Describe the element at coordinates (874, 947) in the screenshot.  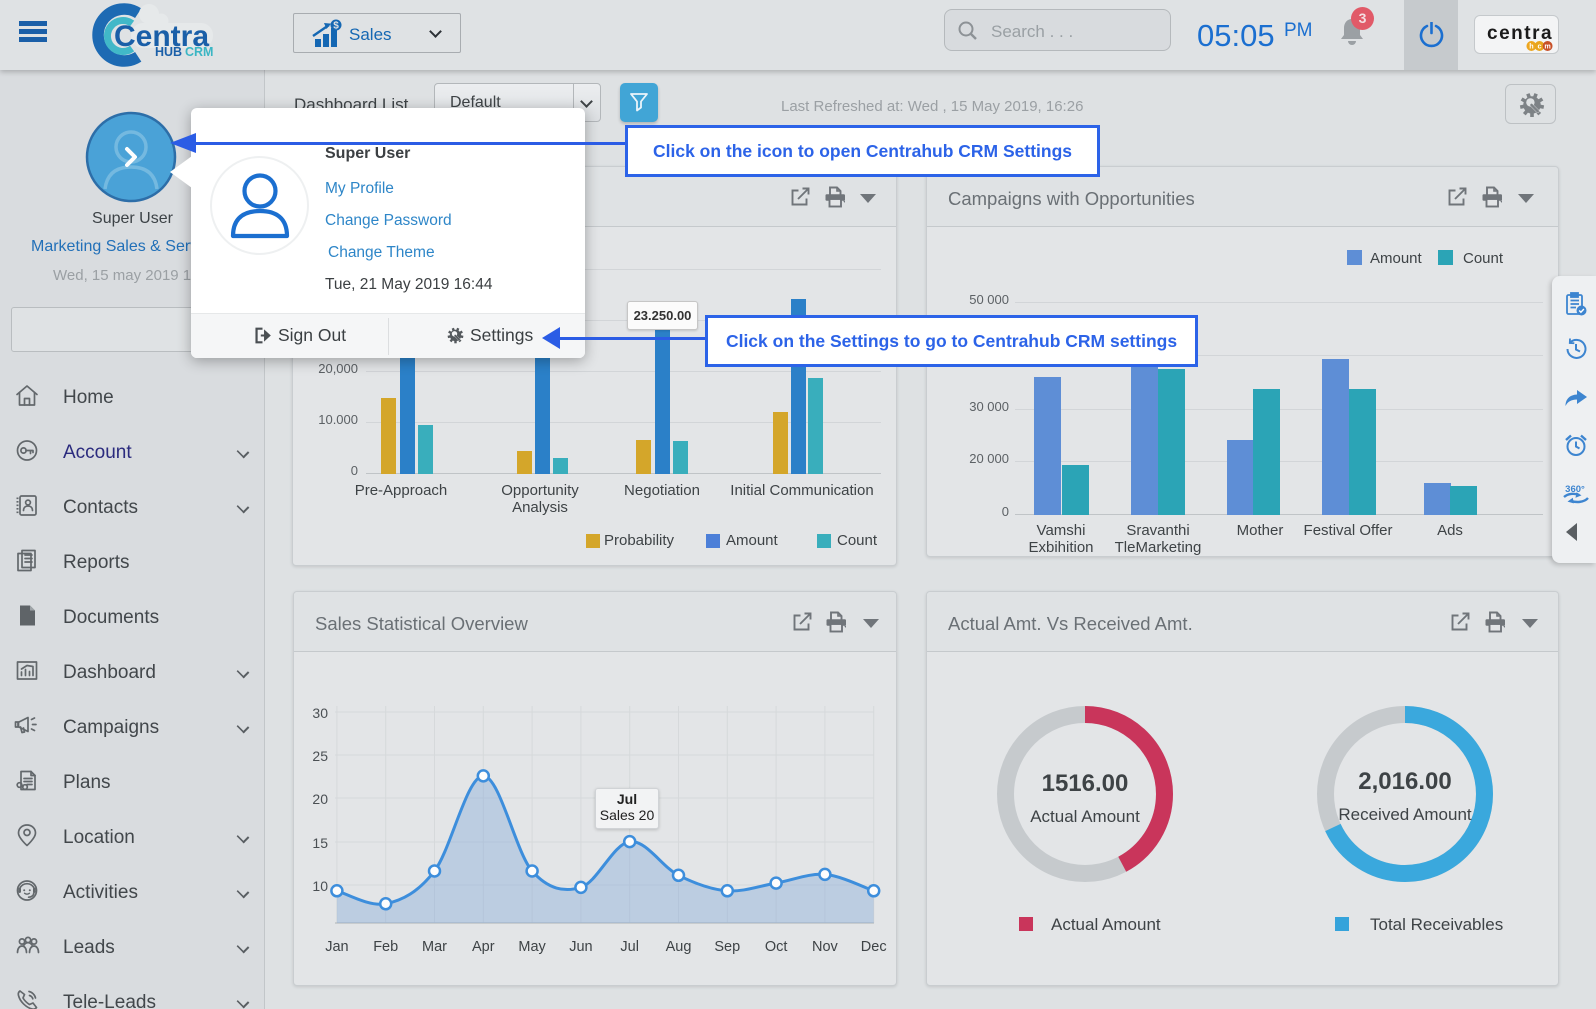
I see `svg-text: Dec` at that location.